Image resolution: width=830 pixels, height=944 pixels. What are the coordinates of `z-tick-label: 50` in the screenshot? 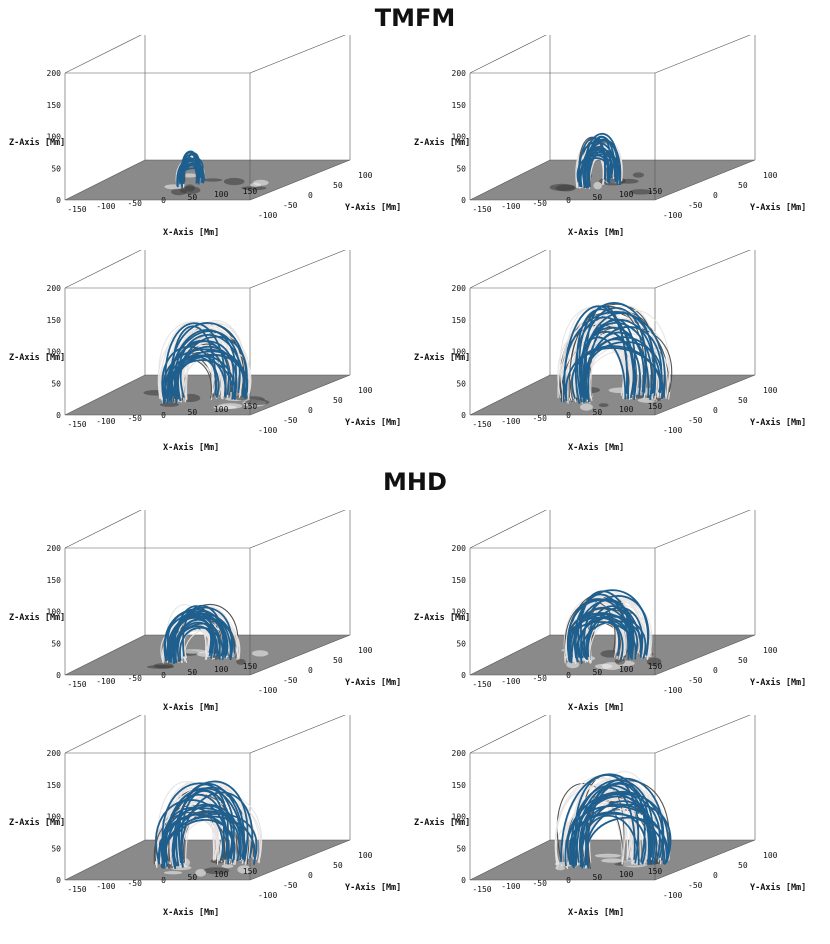 It's located at (56, 848).